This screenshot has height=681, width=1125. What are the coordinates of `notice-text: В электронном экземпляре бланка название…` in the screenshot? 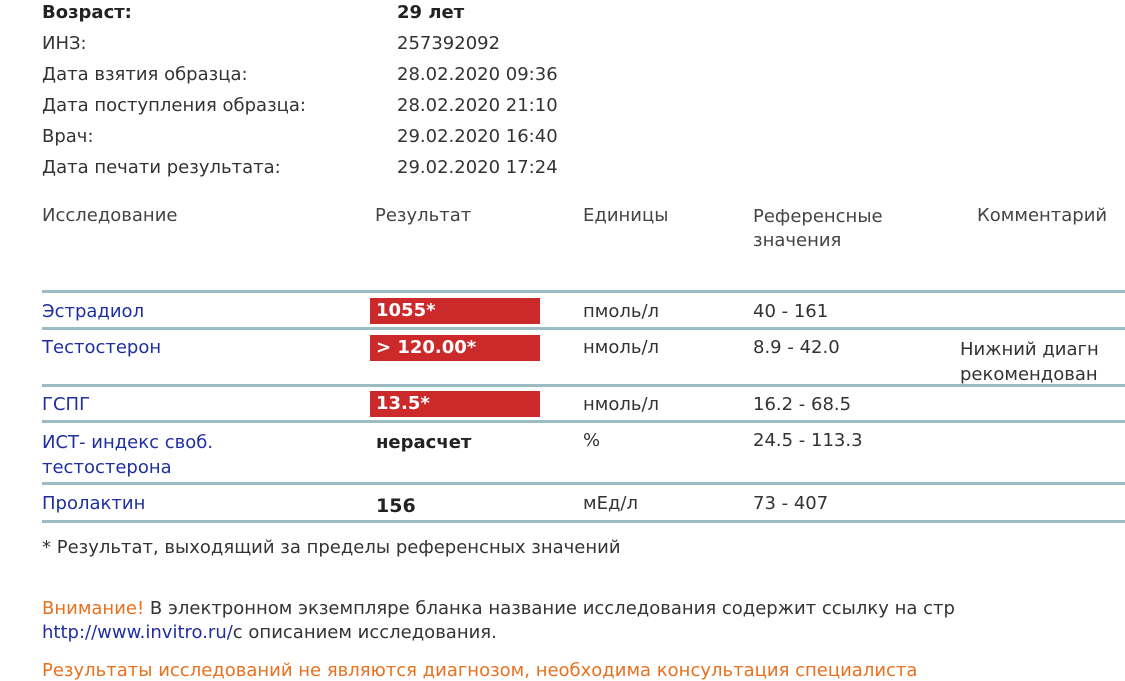 It's located at (552, 608).